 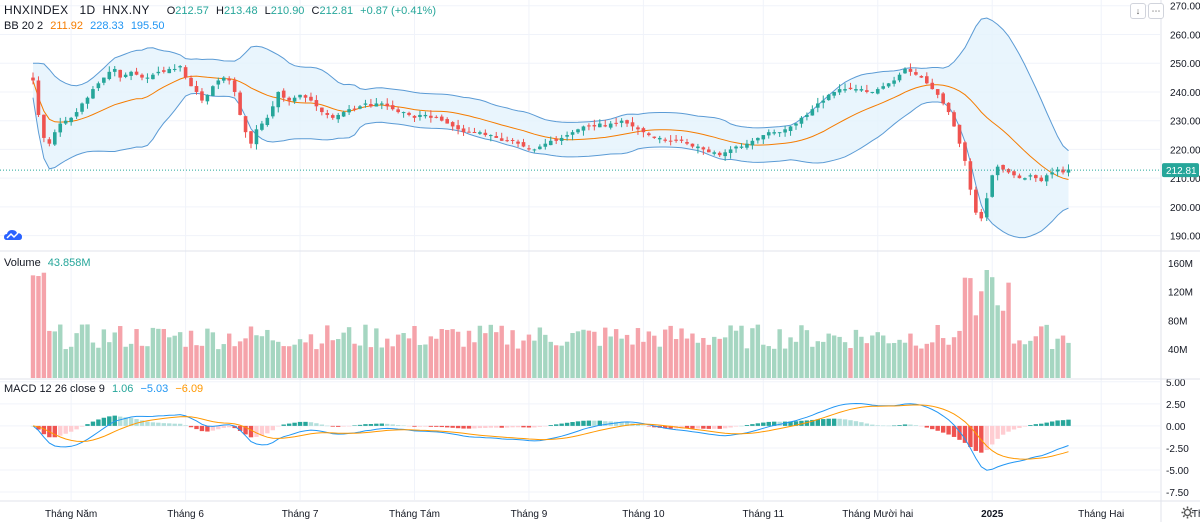 What do you see at coordinates (1138, 11) in the screenshot?
I see `arrow-down-icon: ↓` at bounding box center [1138, 11].